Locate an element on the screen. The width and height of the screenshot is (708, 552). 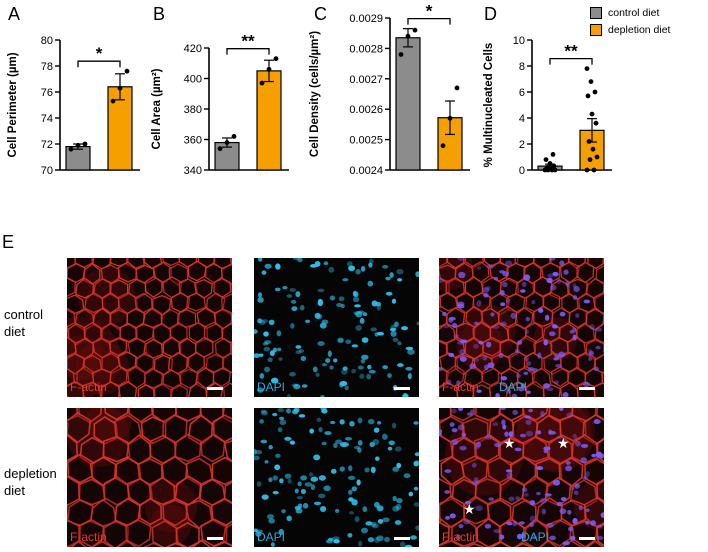
actin-glow is located at coordinates (85, 358).